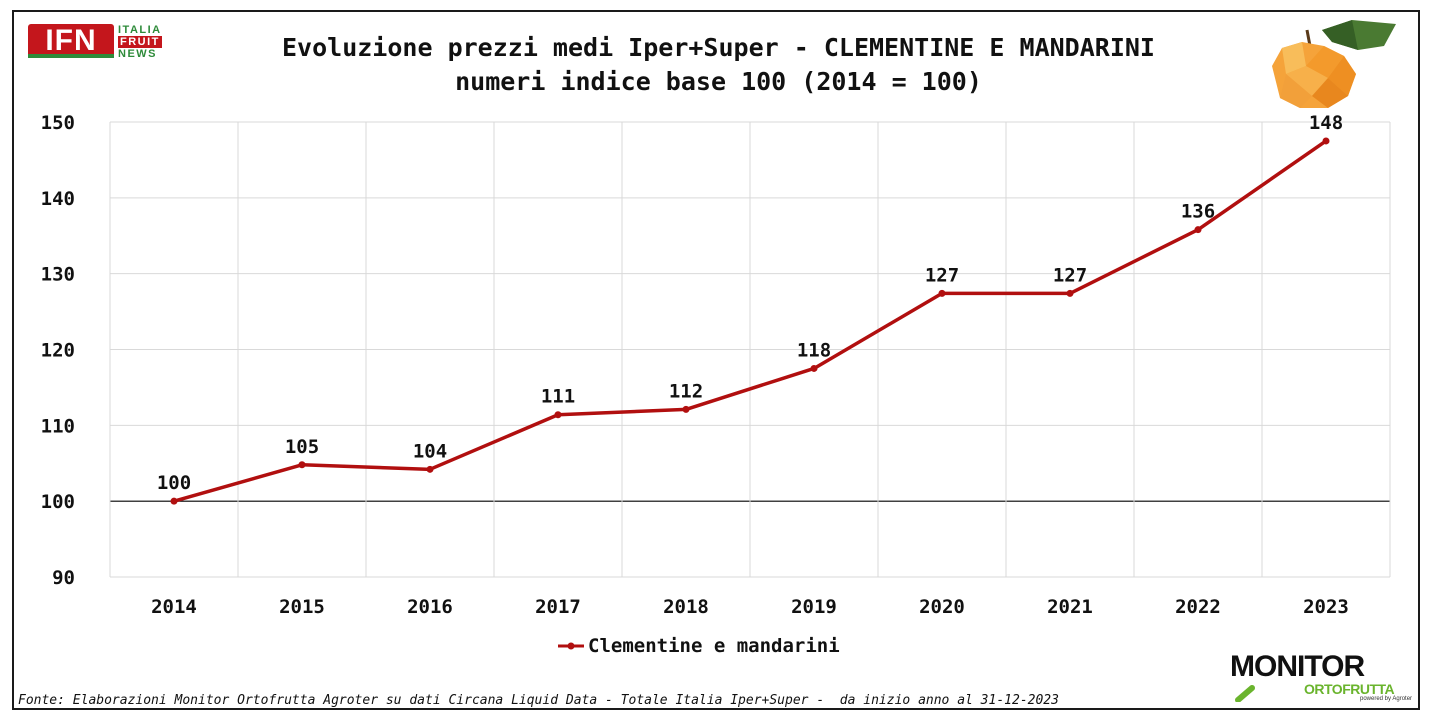  I want to click on x-tick-label: 2022, so click(1198, 607).